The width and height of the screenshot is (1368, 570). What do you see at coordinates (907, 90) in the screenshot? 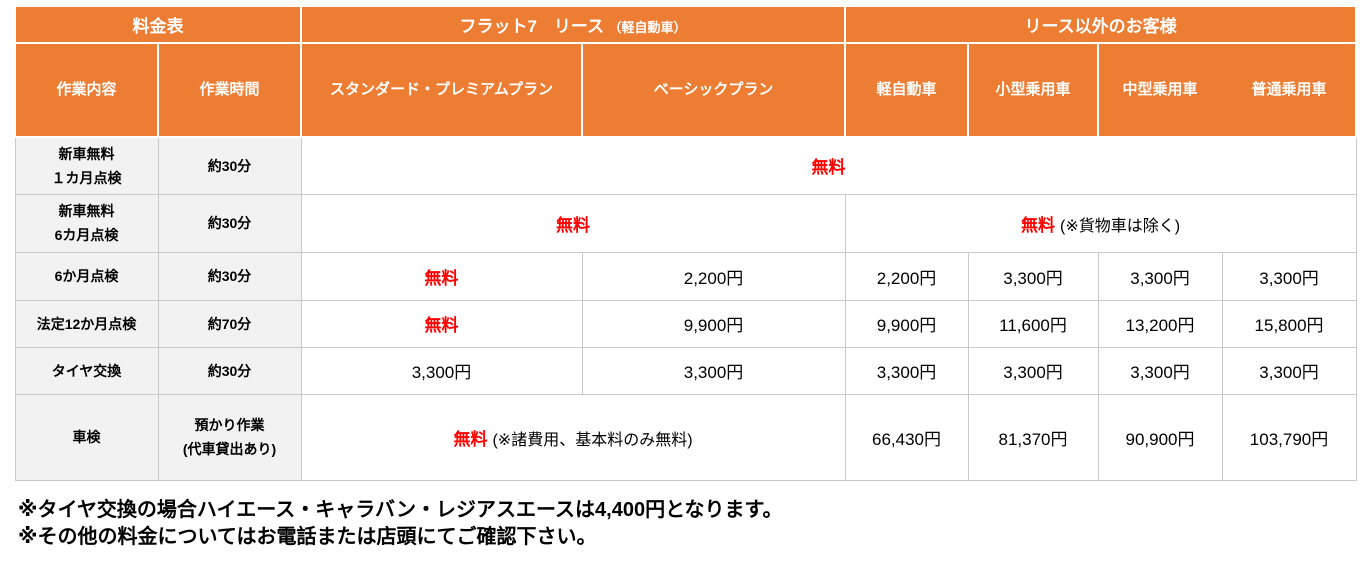
I see `col-header-kei-car: 軽自動車` at bounding box center [907, 90].